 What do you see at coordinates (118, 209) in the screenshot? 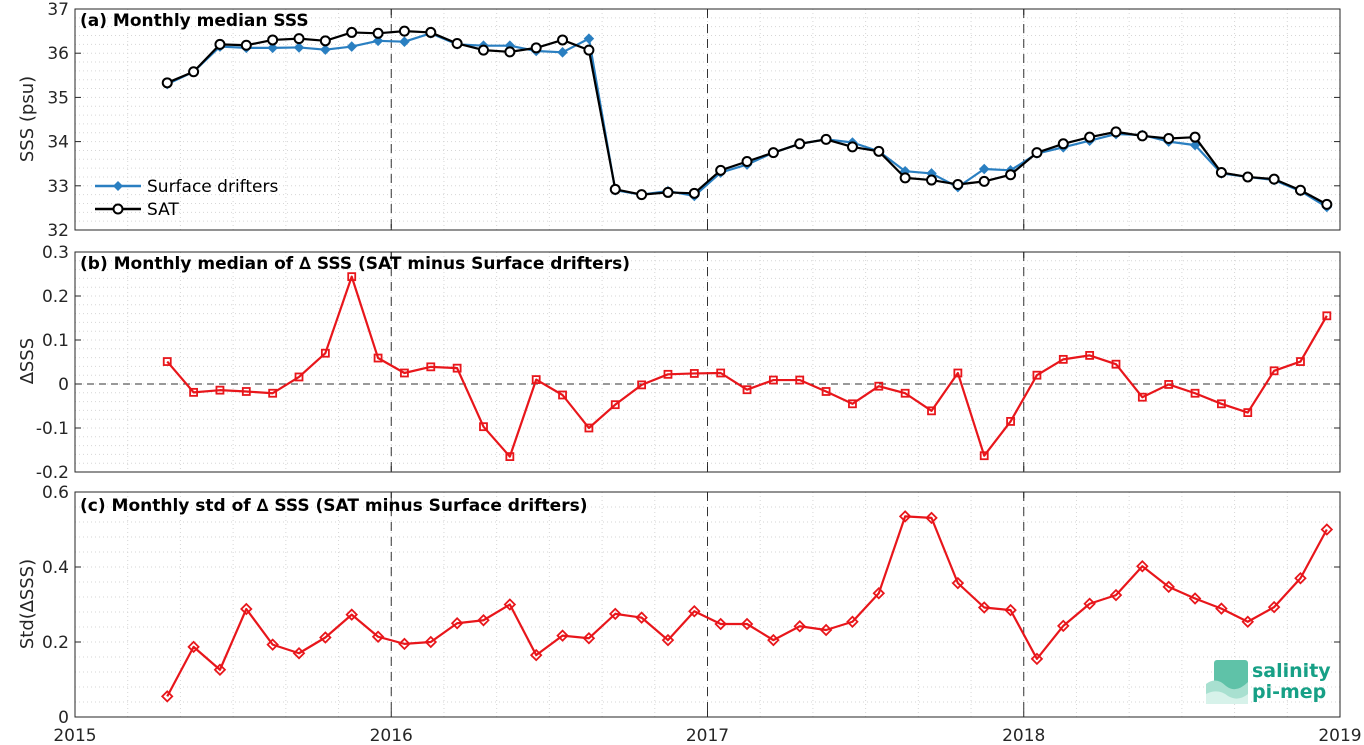
I see `legend-sat-marker` at bounding box center [118, 209].